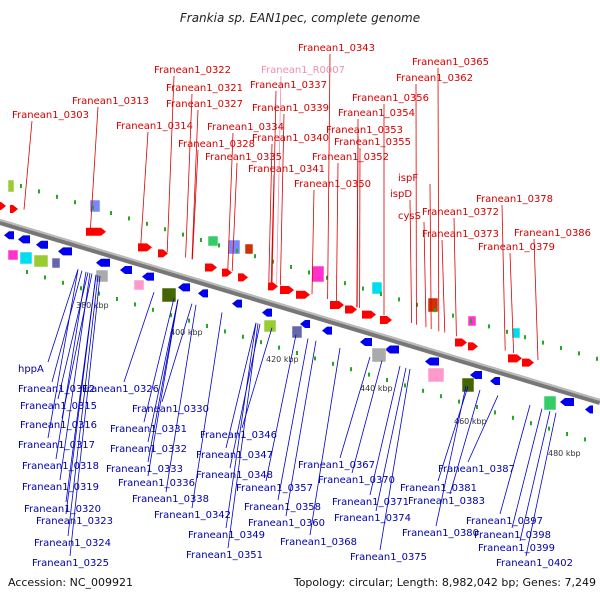  What do you see at coordinates (245, 127) in the screenshot?
I see `forward-gene-label: Franean1_0334` at bounding box center [245, 127].